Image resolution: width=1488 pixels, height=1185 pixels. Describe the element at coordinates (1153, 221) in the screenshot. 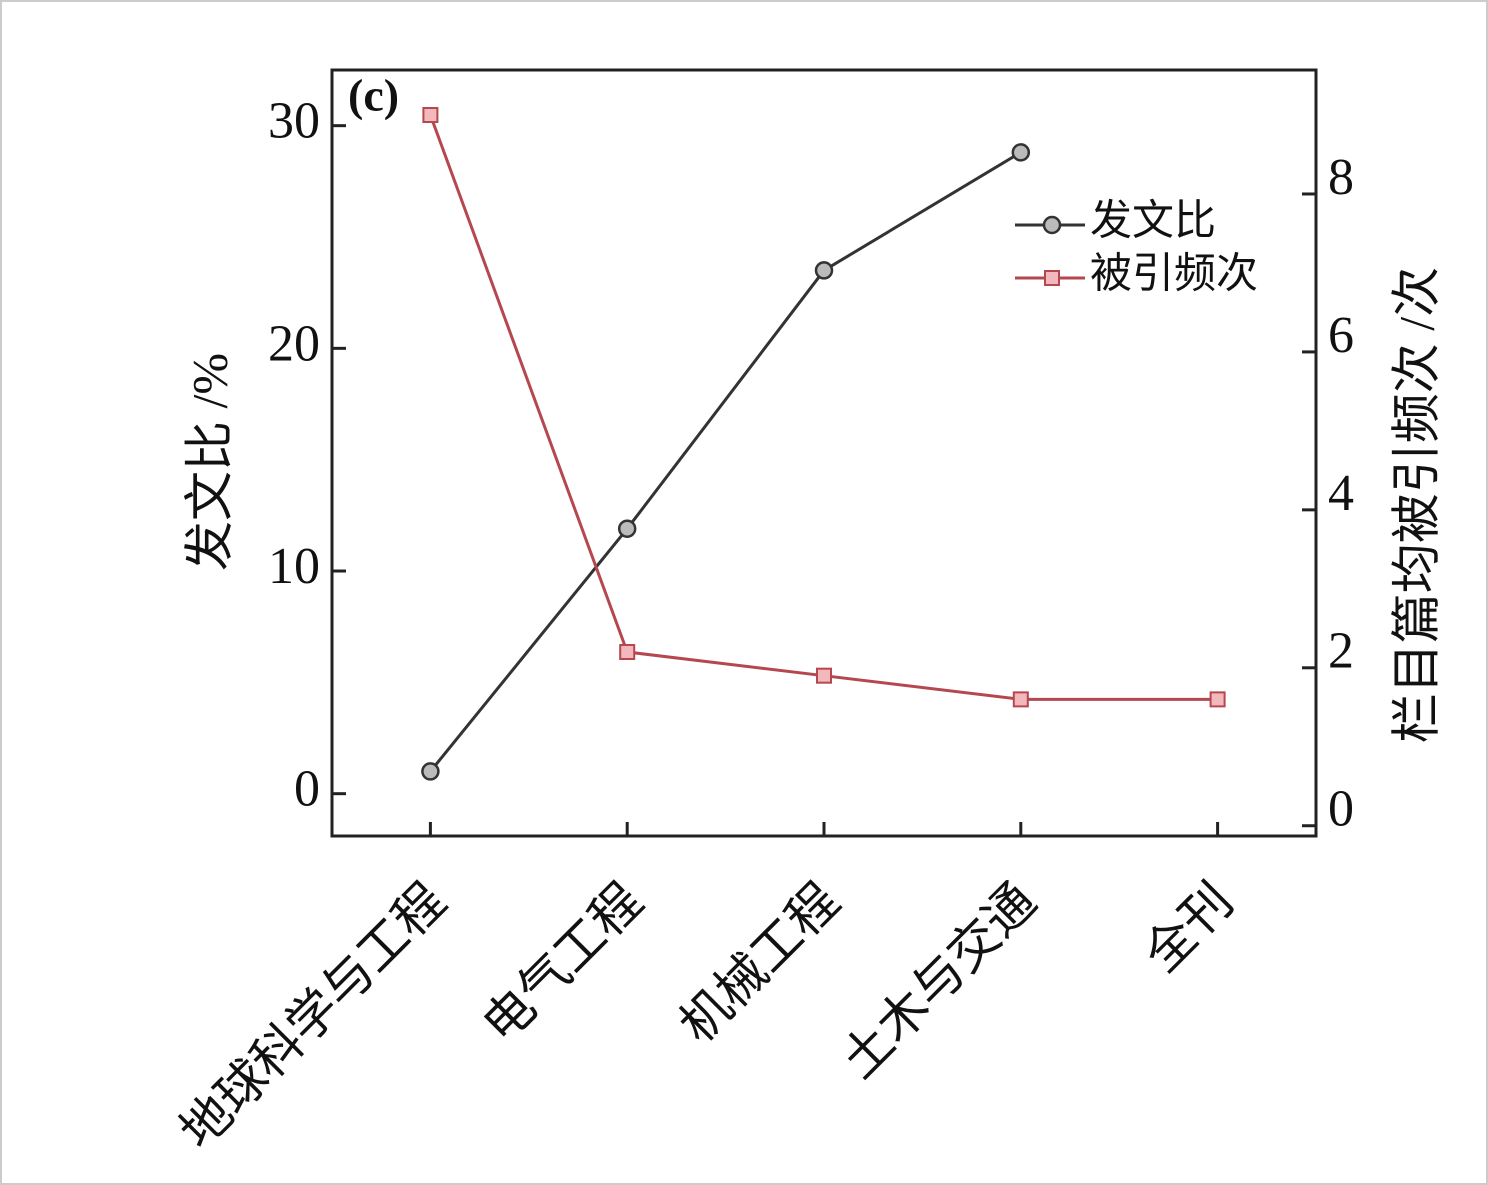

I see `legend-label: 发文比` at that location.